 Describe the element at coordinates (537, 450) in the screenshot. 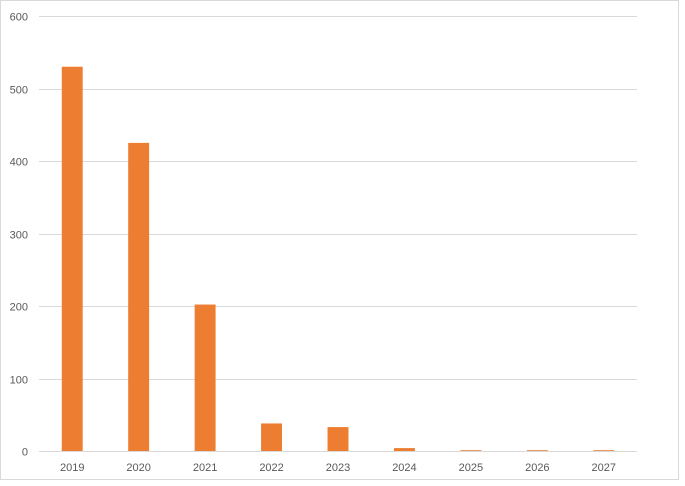

I see `bar-2026` at that location.